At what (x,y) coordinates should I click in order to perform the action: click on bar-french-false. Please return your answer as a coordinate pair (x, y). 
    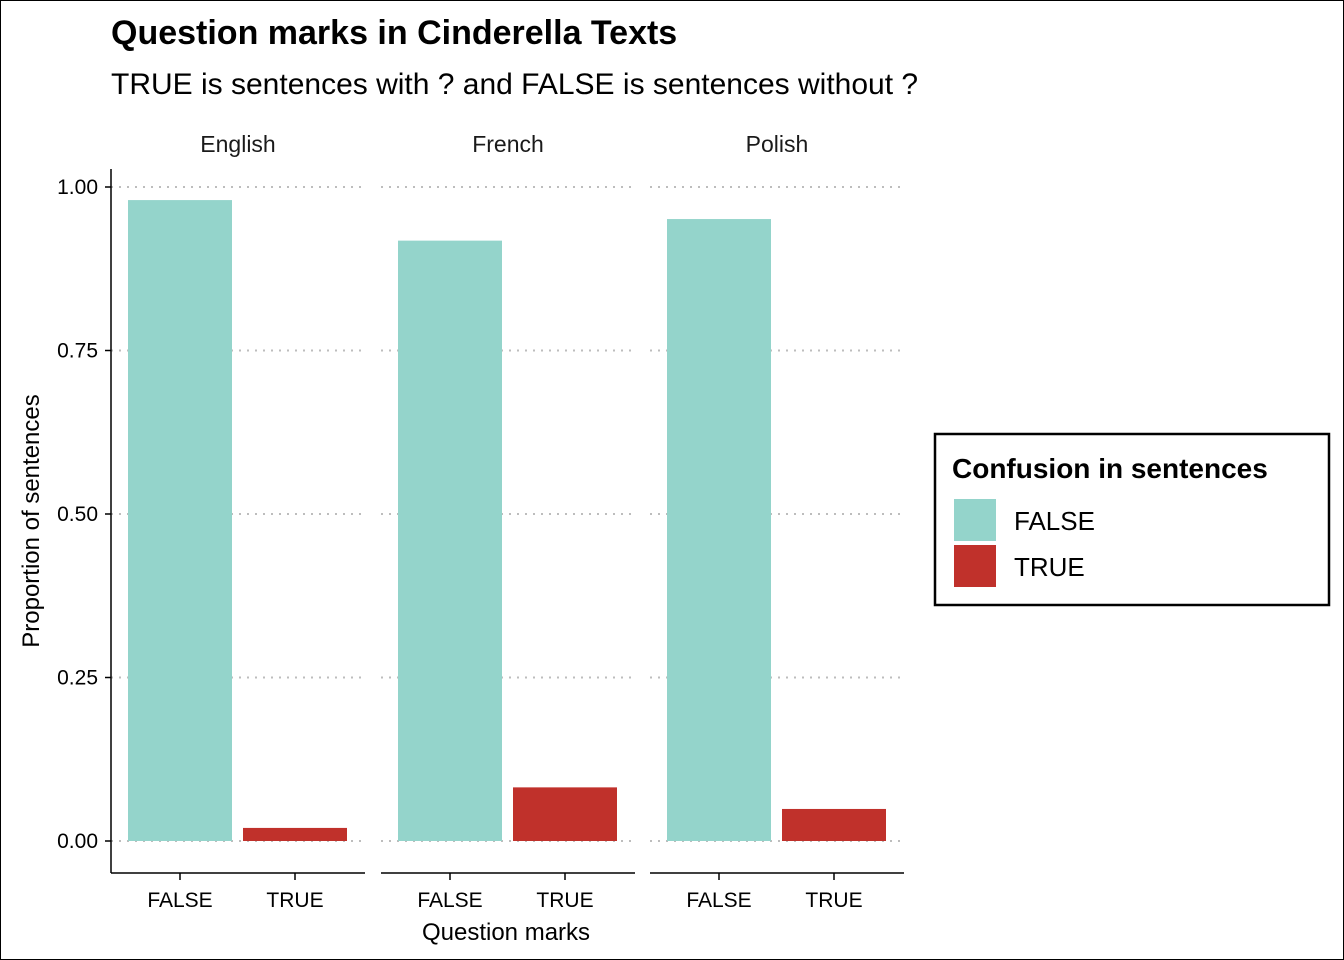
    Looking at the image, I should click on (450, 541).